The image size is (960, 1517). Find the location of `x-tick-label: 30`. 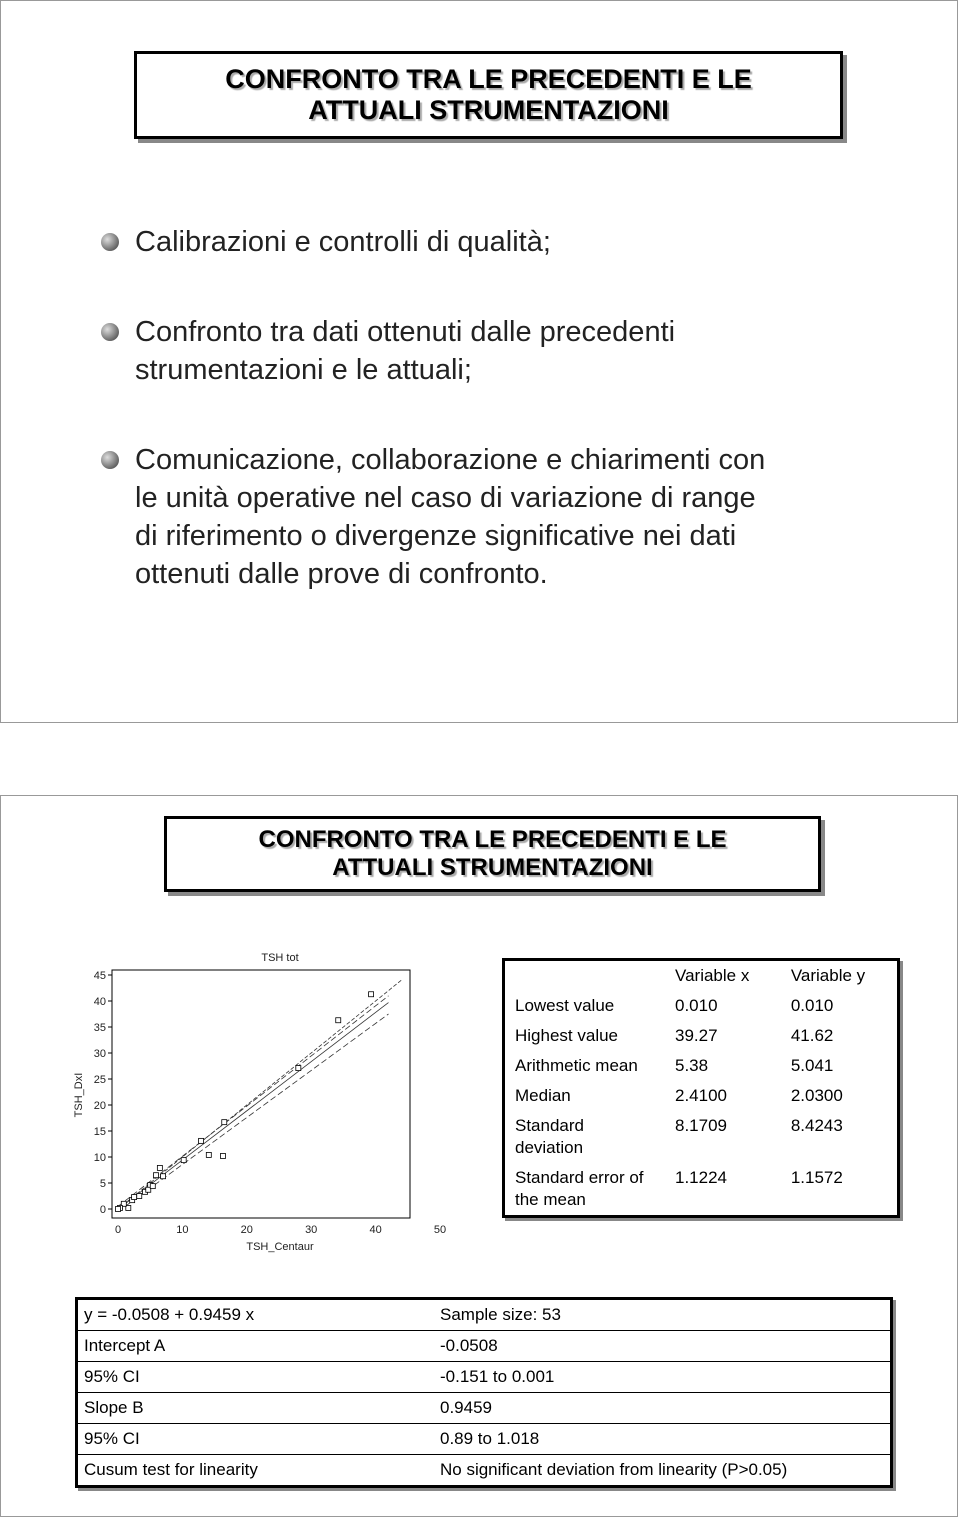

x-tick-label: 30 is located at coordinates (311, 1230).